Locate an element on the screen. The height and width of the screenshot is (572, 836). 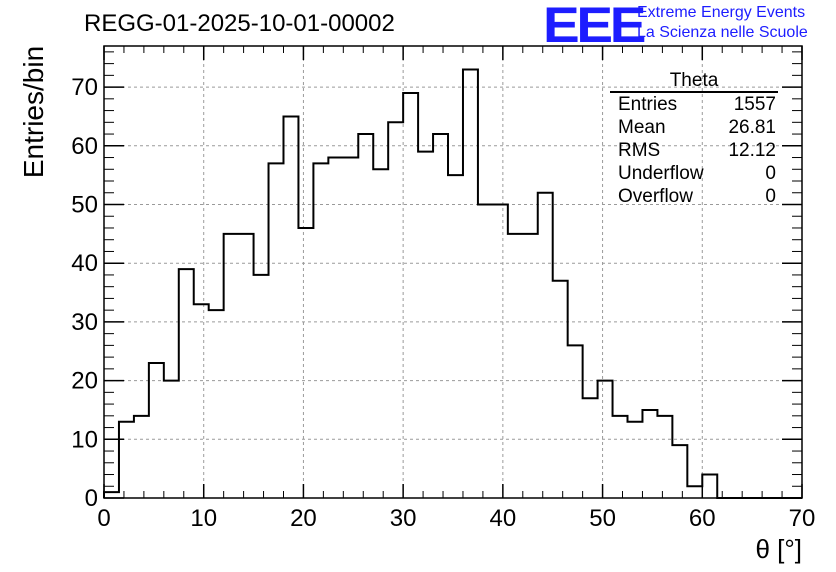
x-tick-label: 0 is located at coordinates (103, 518).